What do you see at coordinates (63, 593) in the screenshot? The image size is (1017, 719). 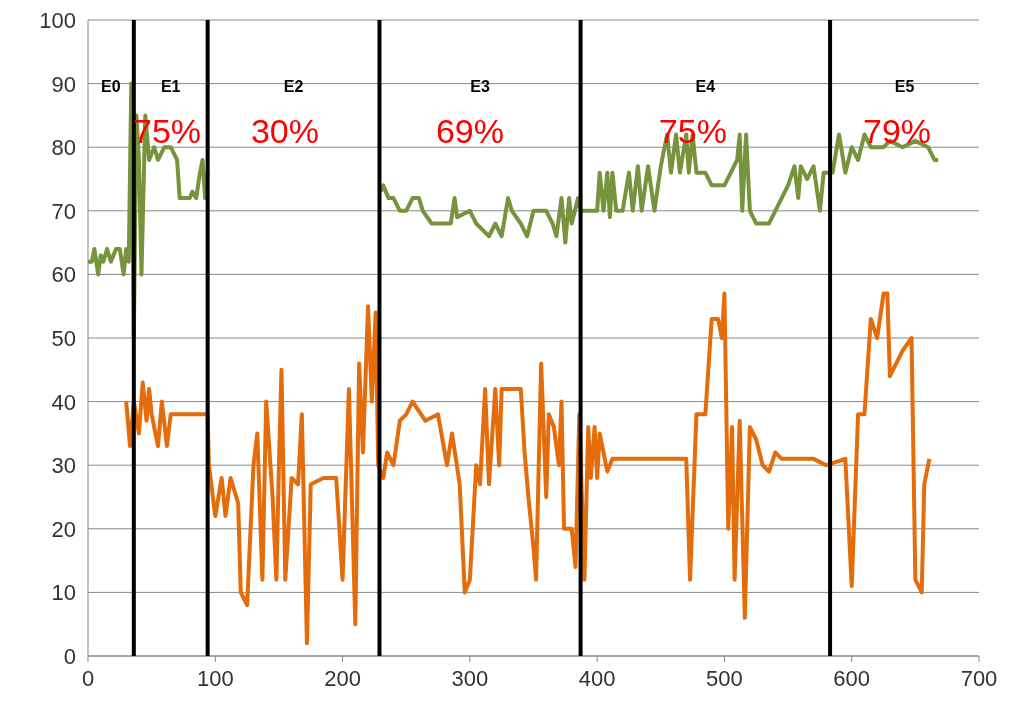 I see `y-tick-label: 10` at bounding box center [63, 593].